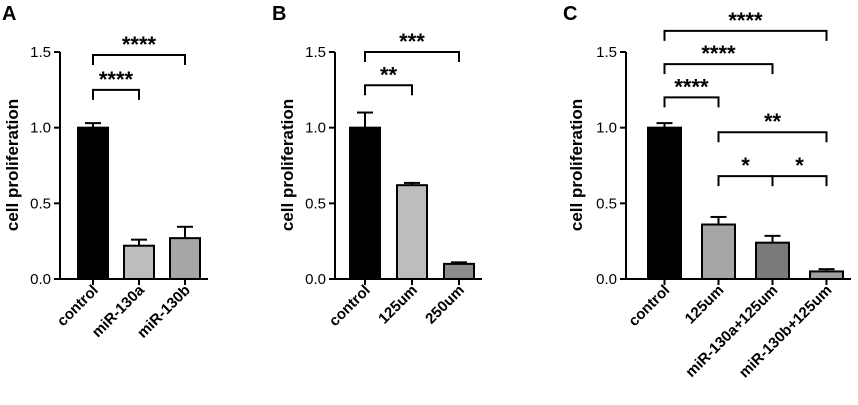 The image size is (858, 405). What do you see at coordinates (731, 331) in the screenshot?
I see `x-tick-label: miR-130a+125um` at bounding box center [731, 331].